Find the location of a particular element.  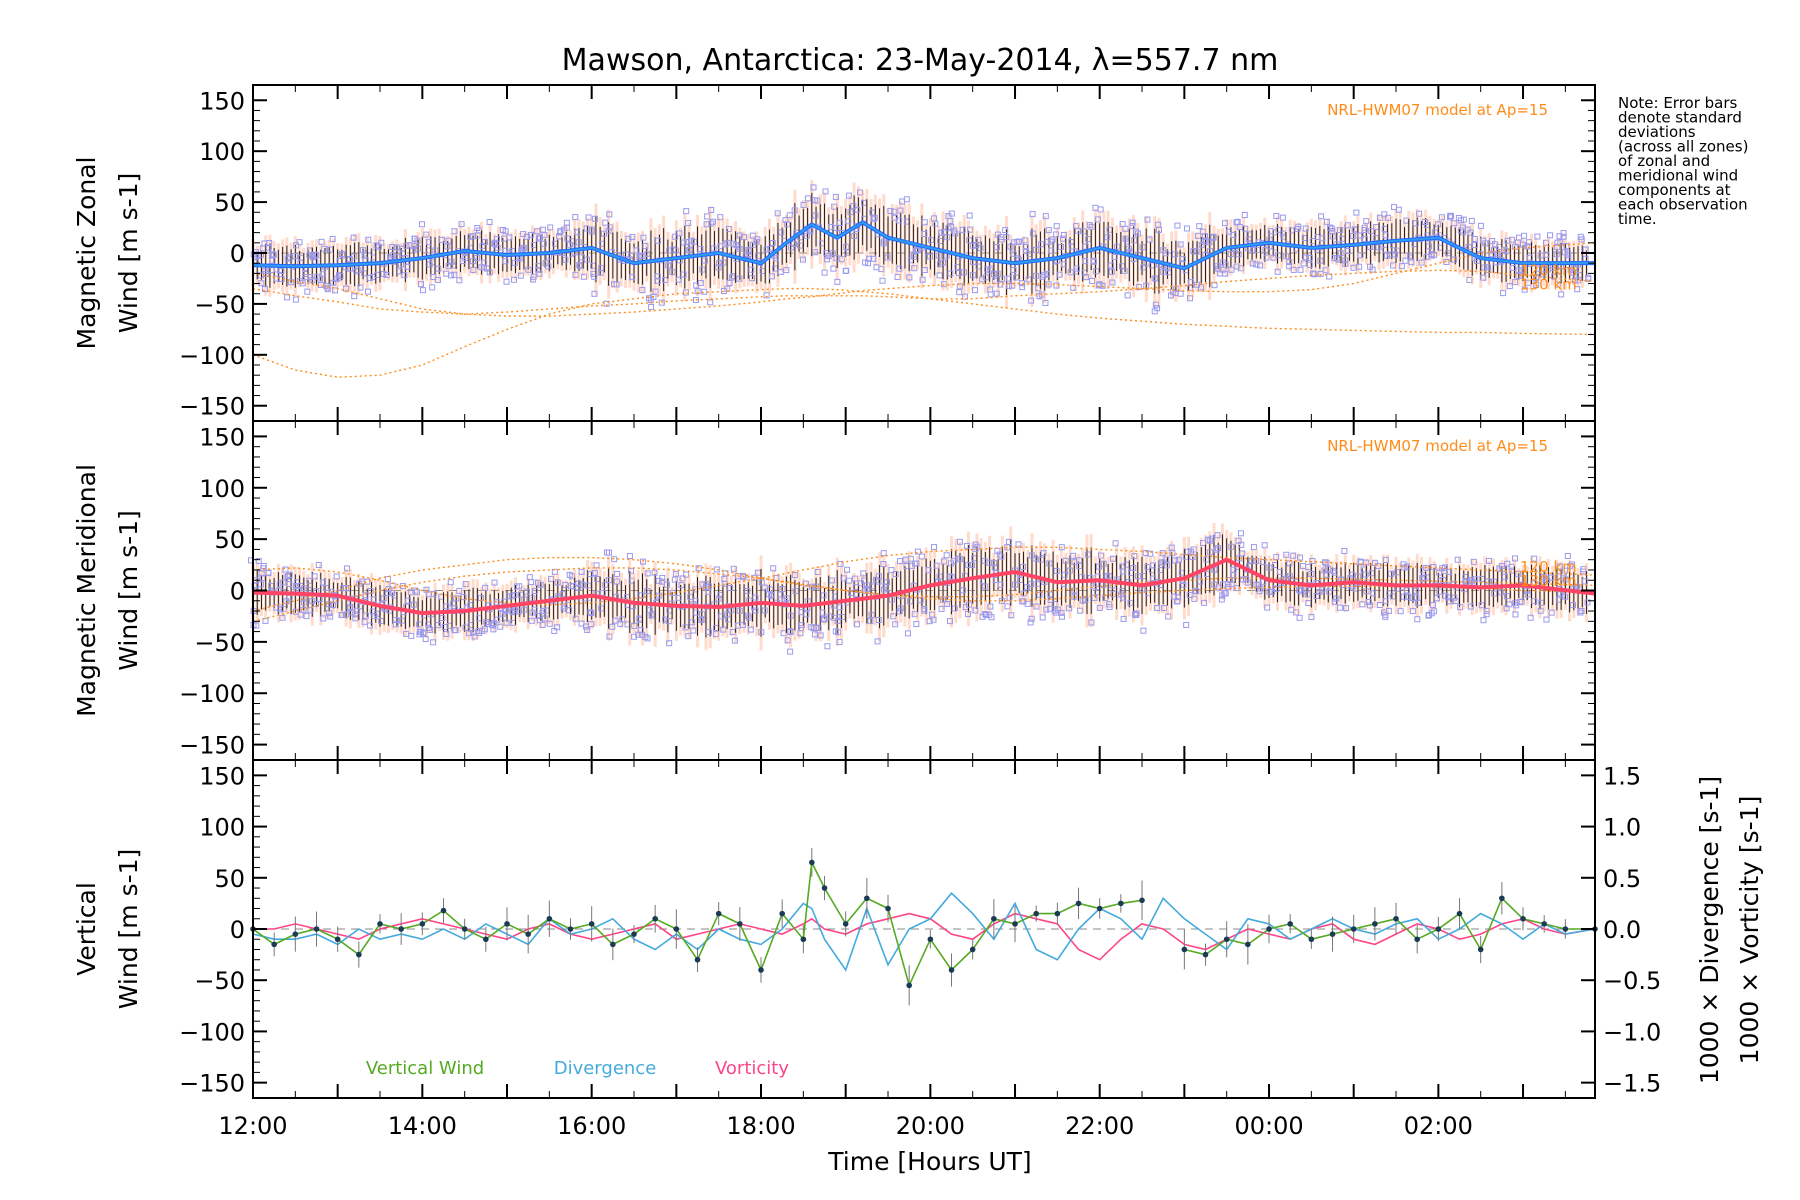

y-tick-label: 100 is located at coordinates (222, 489).